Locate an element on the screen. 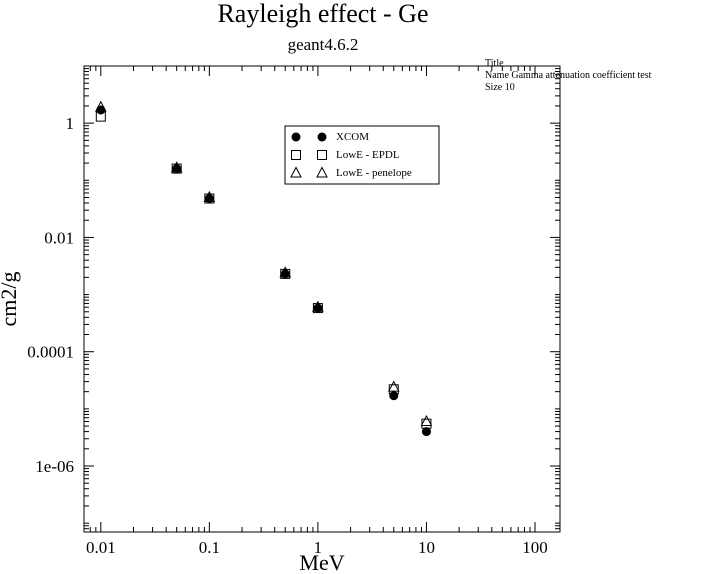 Image resolution: width=706 pixels, height=574 pixels. x-tick-label: 1 is located at coordinates (318, 547).